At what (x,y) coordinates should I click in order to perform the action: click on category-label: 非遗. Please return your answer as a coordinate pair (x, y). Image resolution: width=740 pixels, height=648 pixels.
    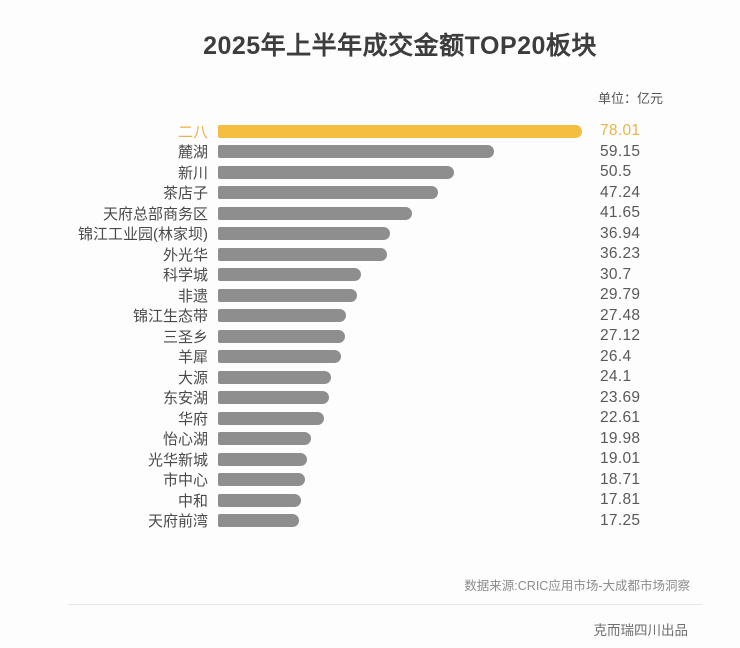
    Looking at the image, I should click on (192, 296).